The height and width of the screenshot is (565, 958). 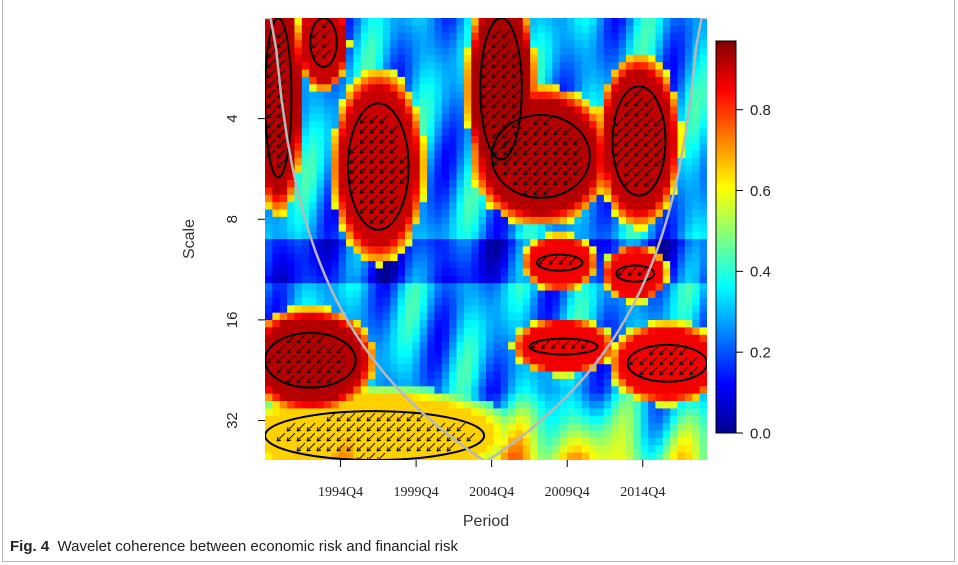 I want to click on x-axis-label: Period, so click(x=486, y=521).